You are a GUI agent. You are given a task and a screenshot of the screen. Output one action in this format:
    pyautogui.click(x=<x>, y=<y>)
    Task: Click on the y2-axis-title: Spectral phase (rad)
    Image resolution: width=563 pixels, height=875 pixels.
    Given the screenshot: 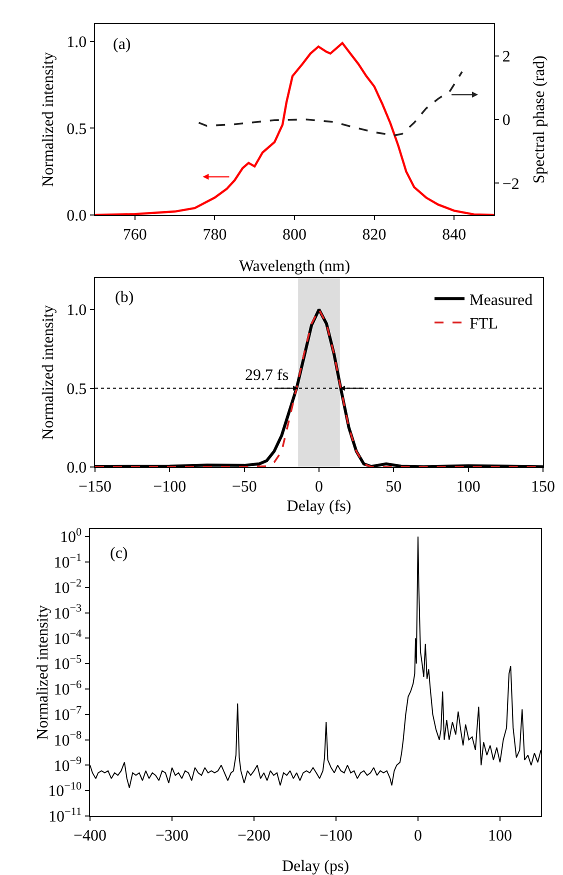 What is the action you would take?
    pyautogui.click(x=539, y=120)
    